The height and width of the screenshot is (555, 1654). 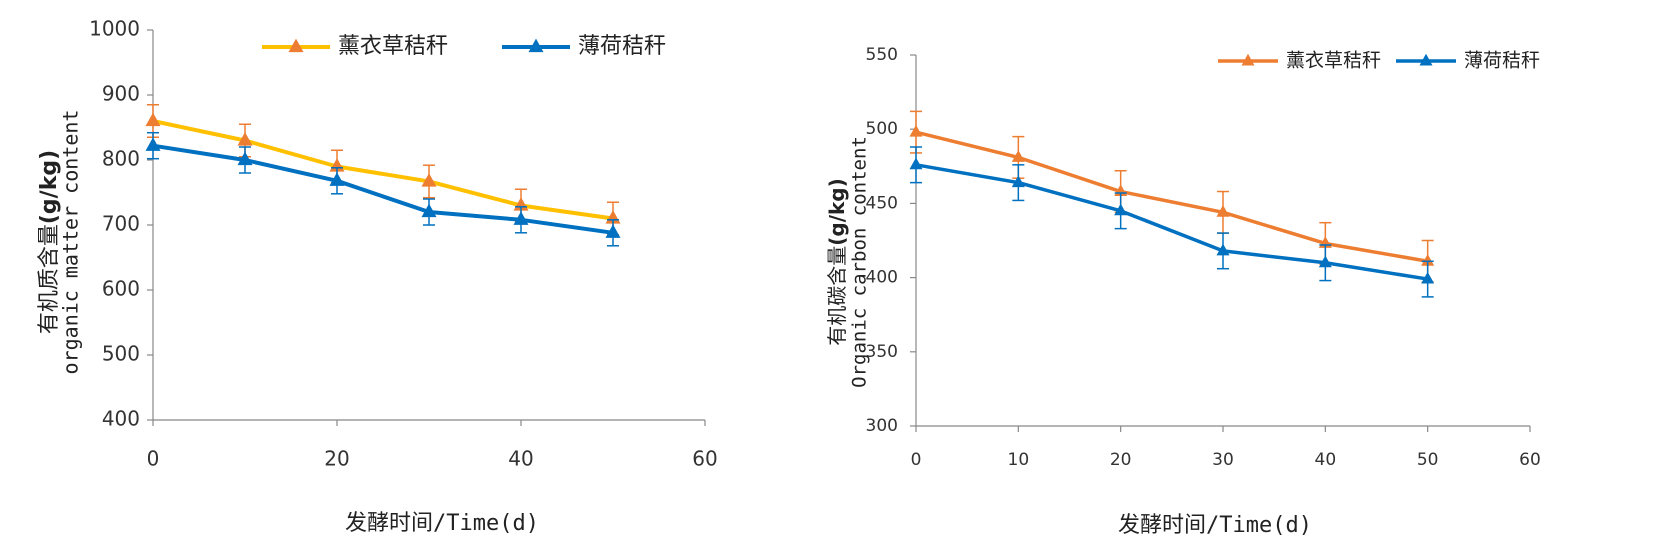 I want to click on chart2-x-tick-label: 0, so click(x=916, y=460).